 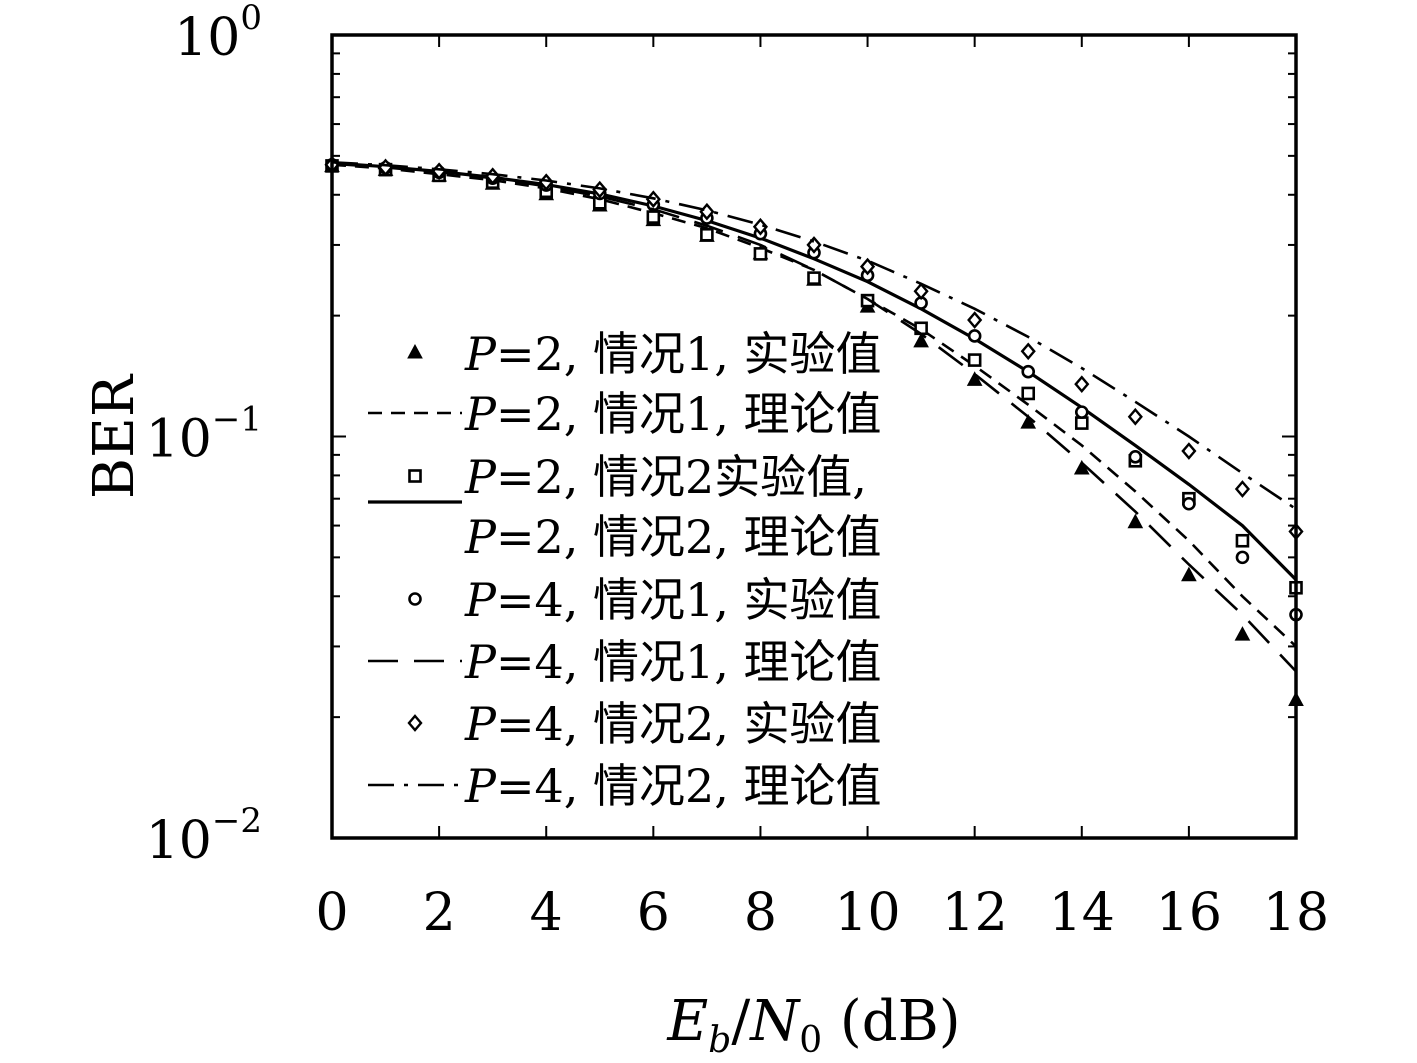 I want to click on x-tick-label: 2, so click(x=439, y=913).